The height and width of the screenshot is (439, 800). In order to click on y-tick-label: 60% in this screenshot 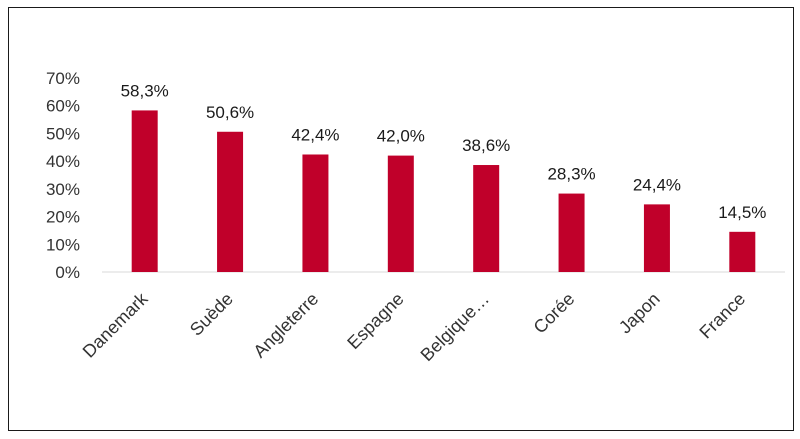, I will do `click(63, 106)`.